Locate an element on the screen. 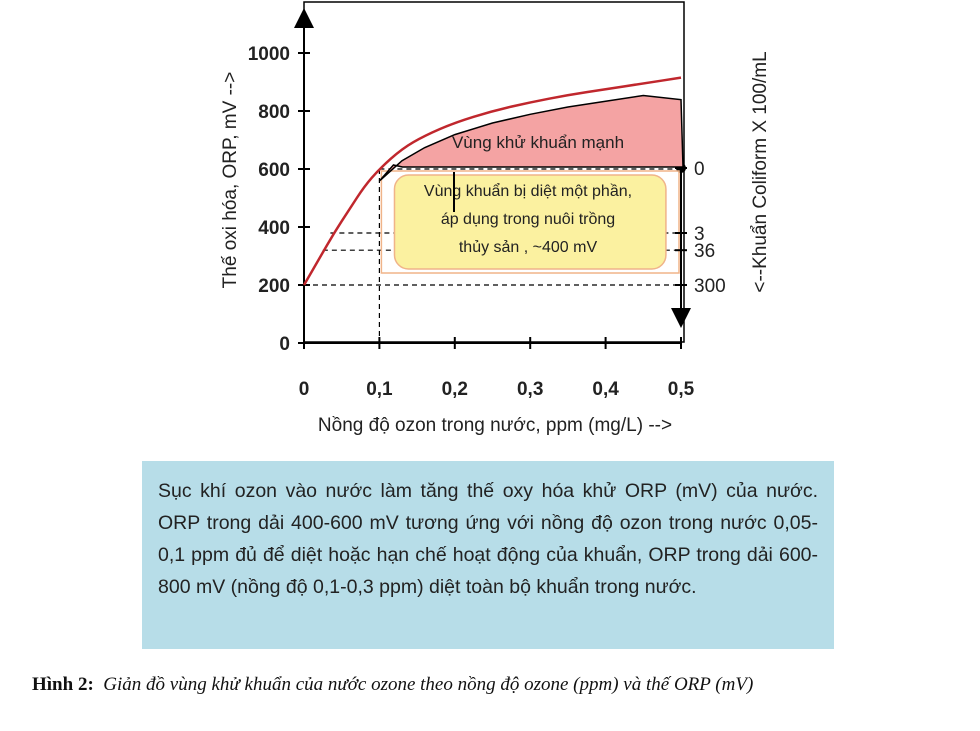 The width and height of the screenshot is (980, 731). orp-curve is located at coordinates (492, 181).